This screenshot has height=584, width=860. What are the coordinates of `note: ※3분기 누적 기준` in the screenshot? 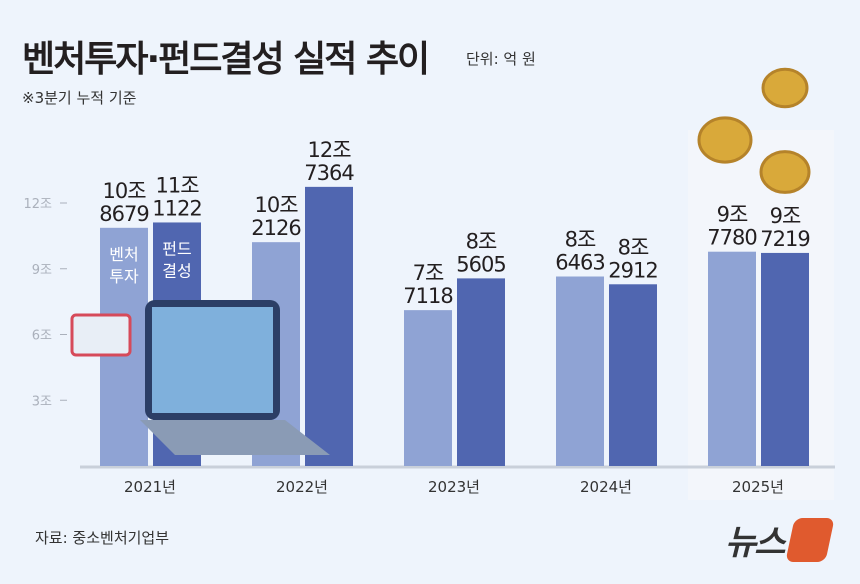 It's located at (79, 98).